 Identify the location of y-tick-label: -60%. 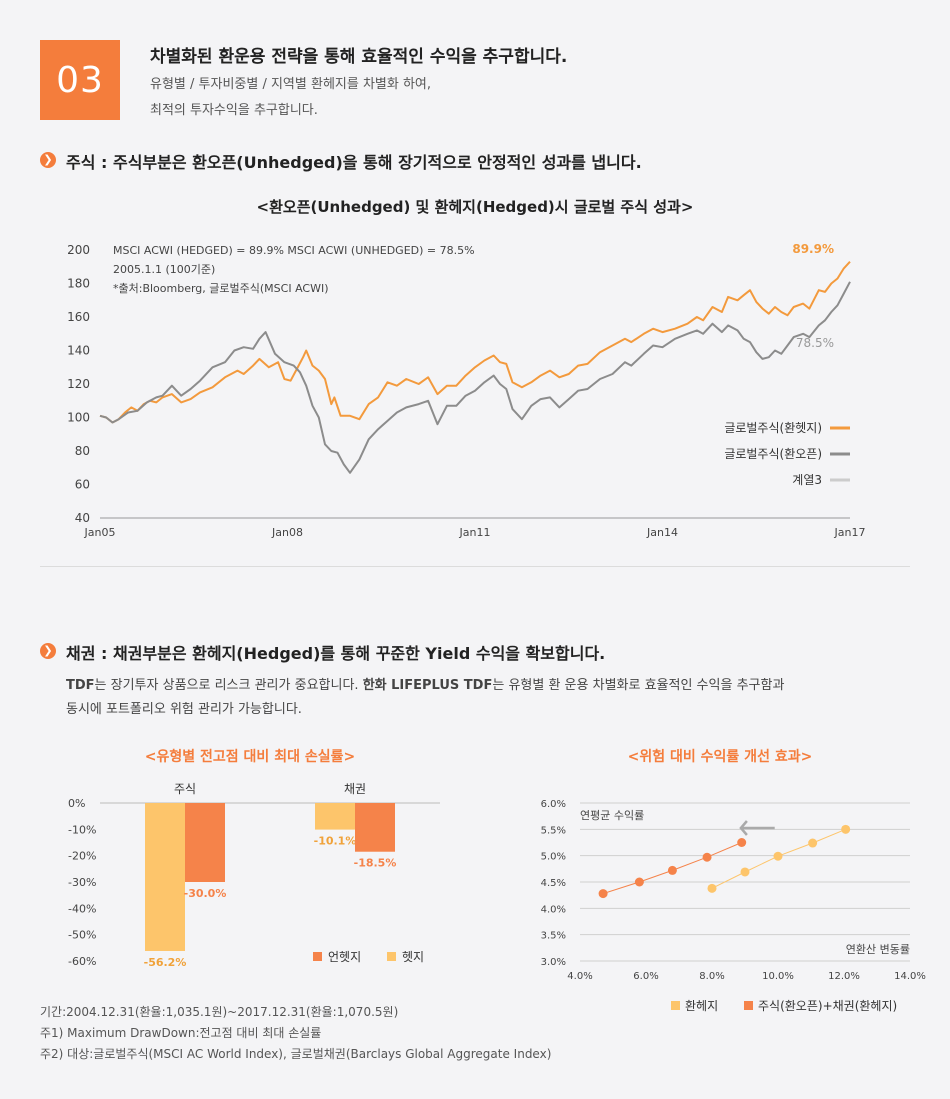
(82, 961).